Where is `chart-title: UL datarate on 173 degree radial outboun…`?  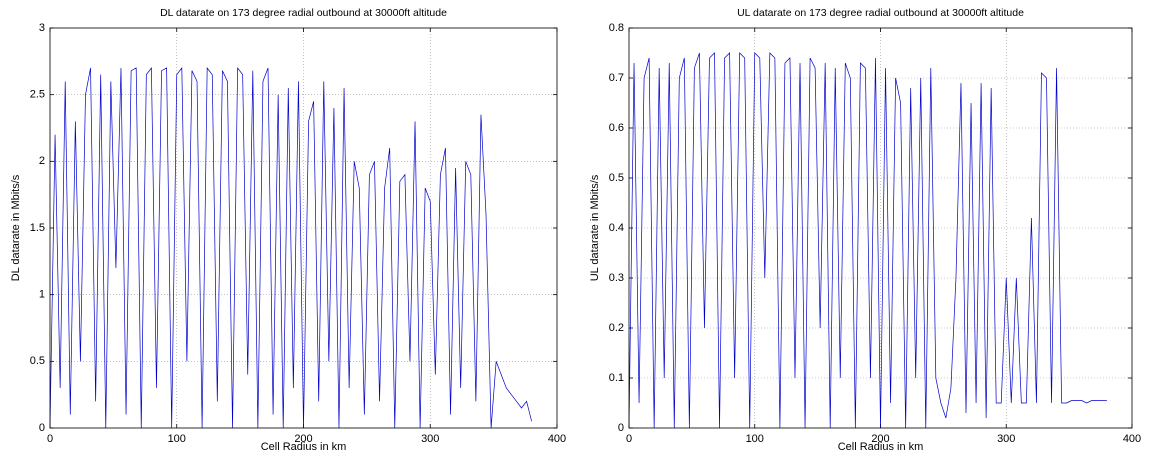
chart-title: UL datarate on 173 degree radial outboun… is located at coordinates (880, 13).